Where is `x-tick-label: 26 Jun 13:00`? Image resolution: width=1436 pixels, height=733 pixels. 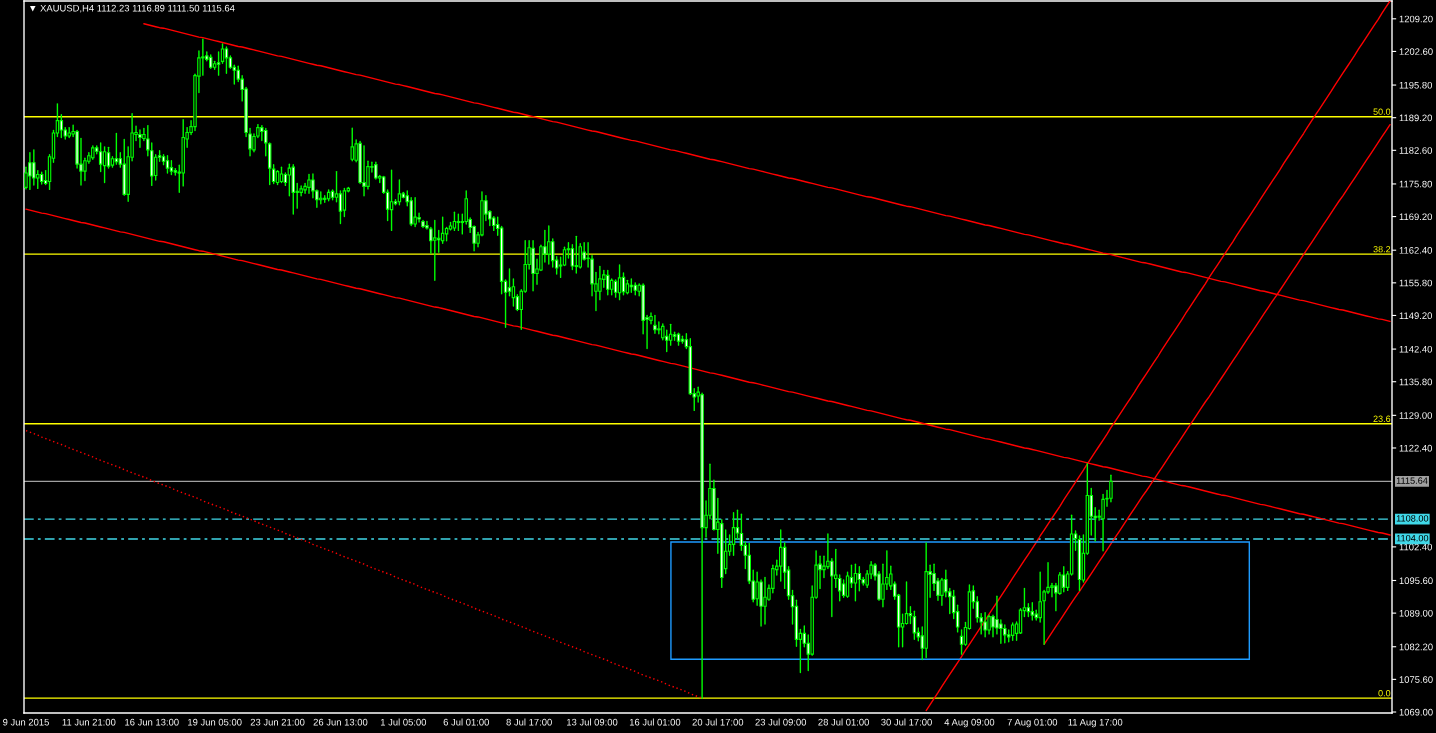
x-tick-label: 26 Jun 13:00 is located at coordinates (340, 722).